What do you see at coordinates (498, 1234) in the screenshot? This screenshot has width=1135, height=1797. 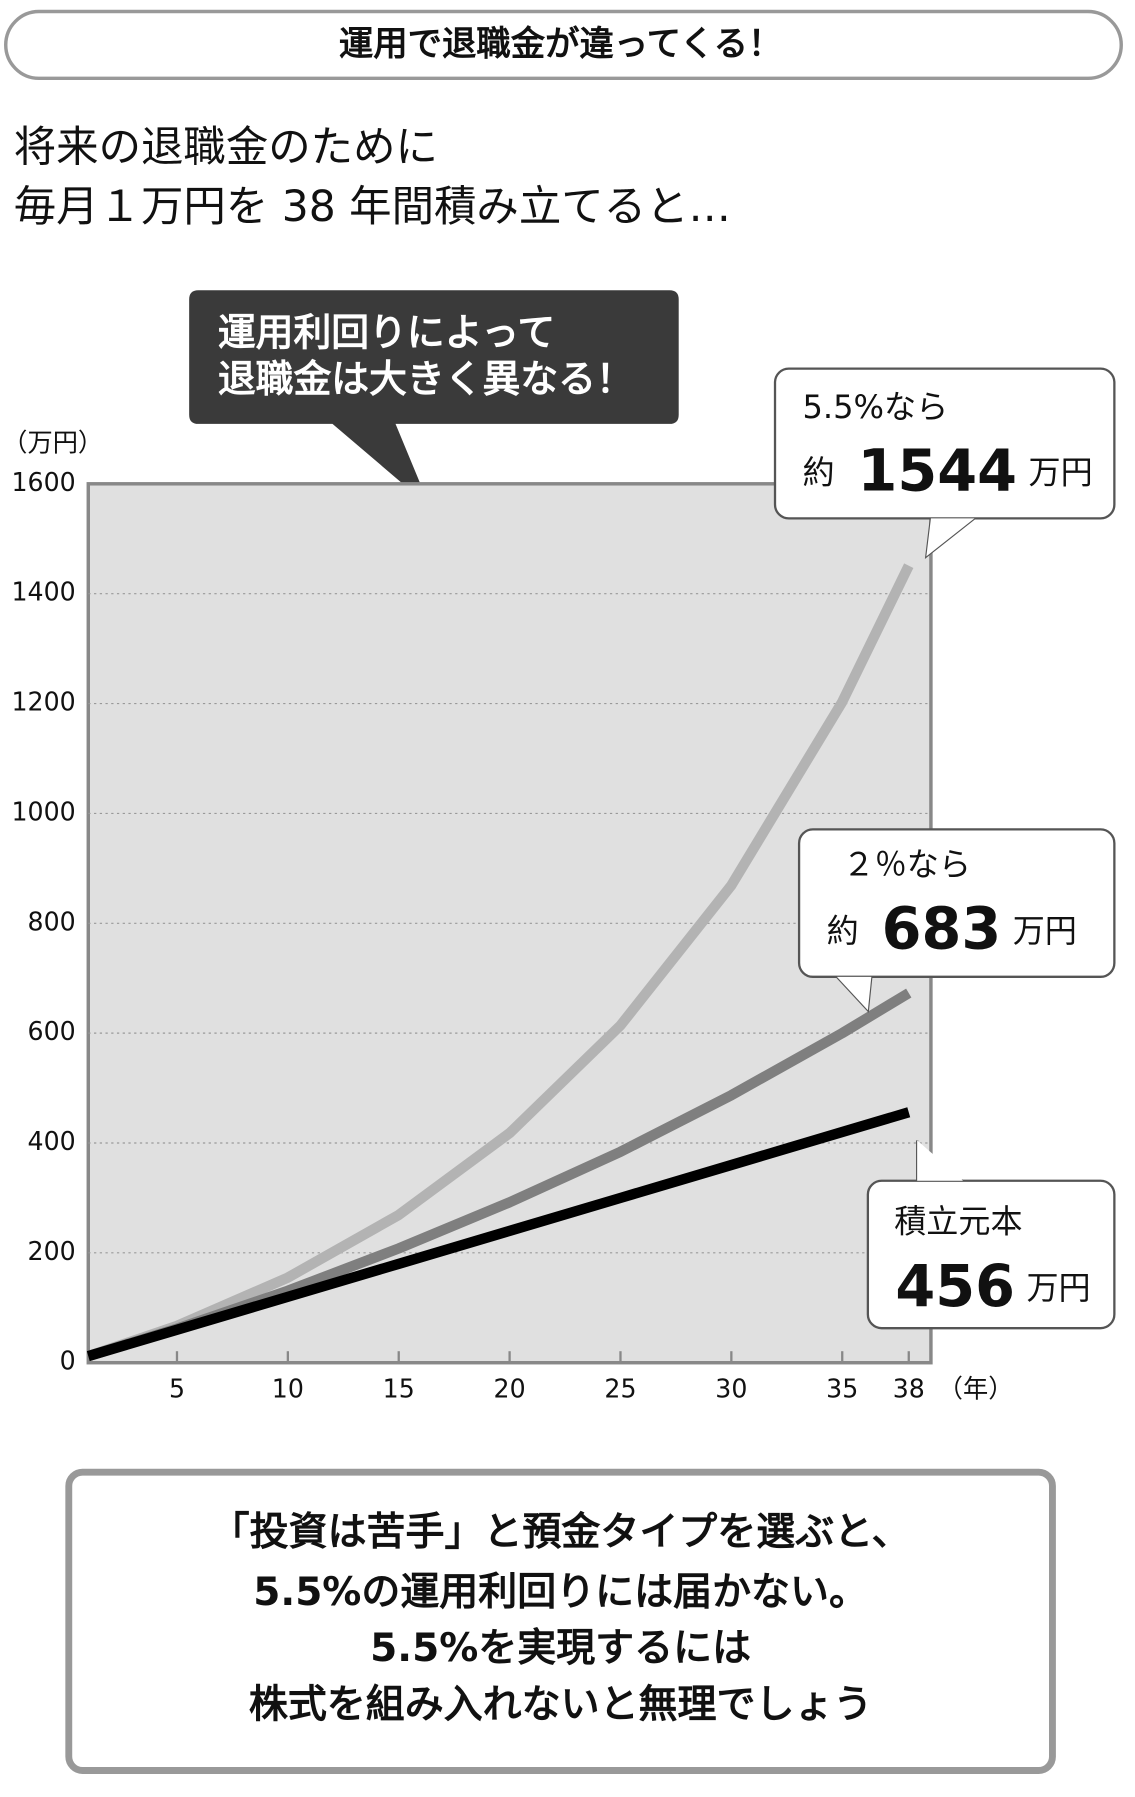 I see `series-line` at bounding box center [498, 1234].